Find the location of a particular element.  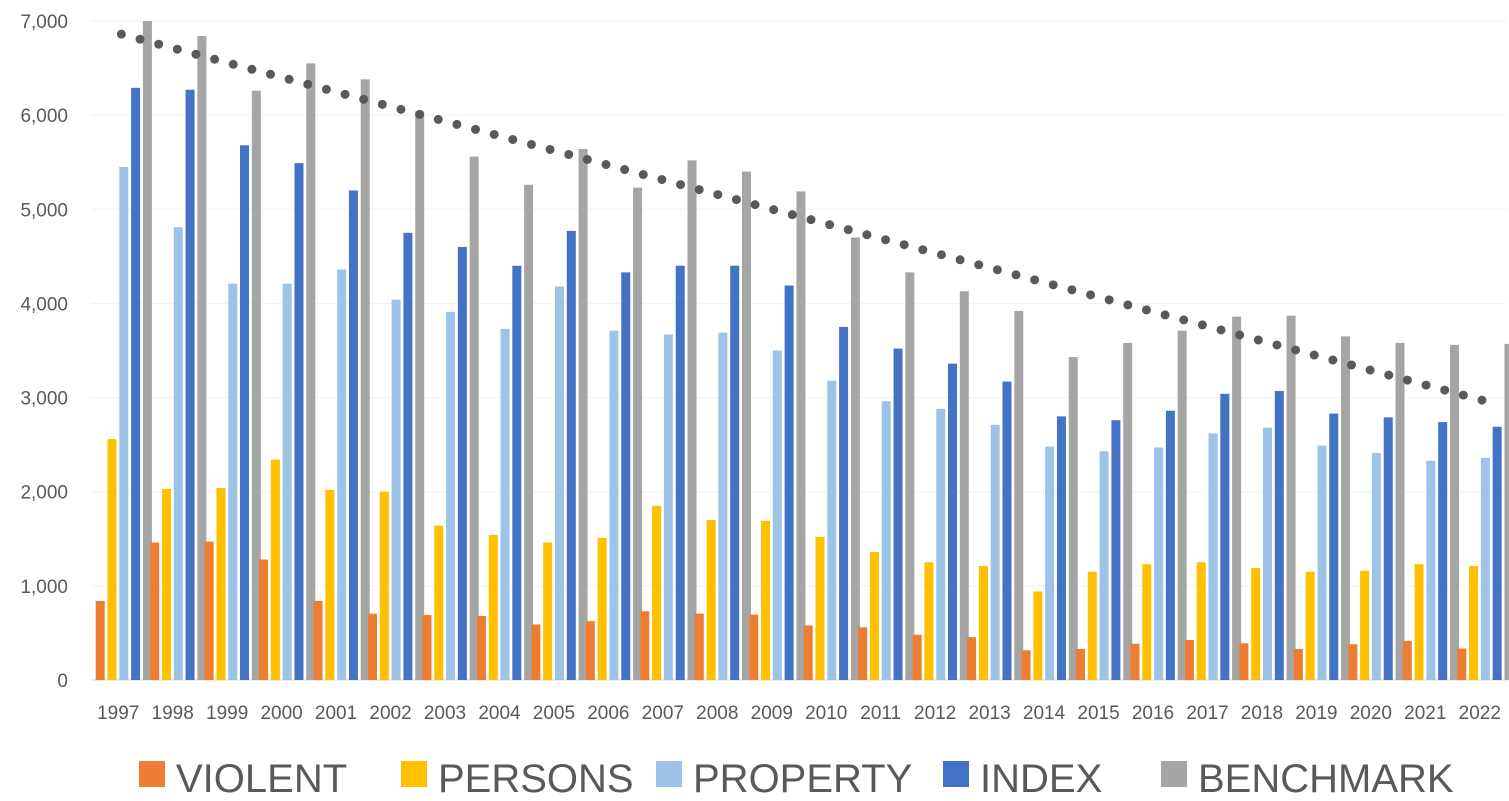

bar-benchmark-2010 is located at coordinates (855, 458).